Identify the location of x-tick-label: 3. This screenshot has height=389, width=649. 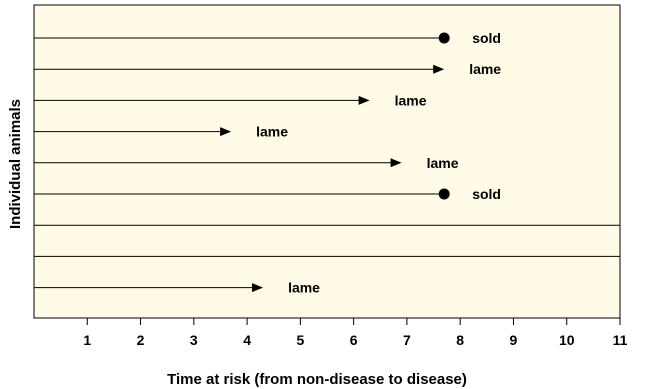
(194, 340).